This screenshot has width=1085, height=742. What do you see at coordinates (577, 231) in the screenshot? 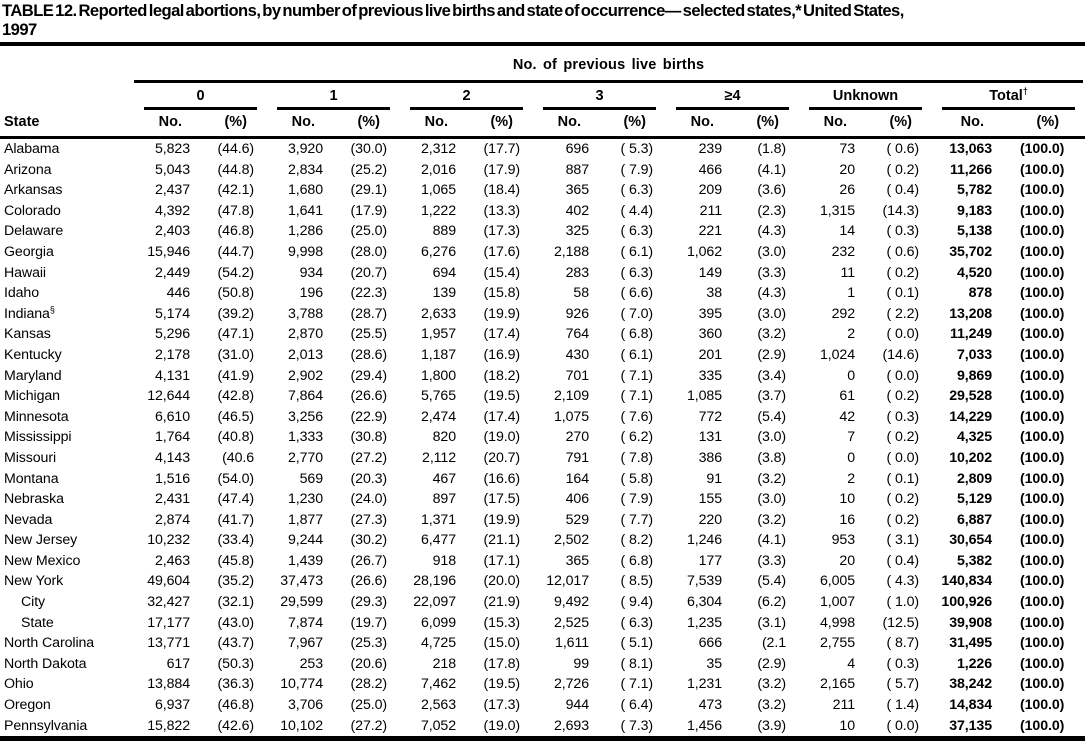
I see `cell-number: 325` at bounding box center [577, 231].